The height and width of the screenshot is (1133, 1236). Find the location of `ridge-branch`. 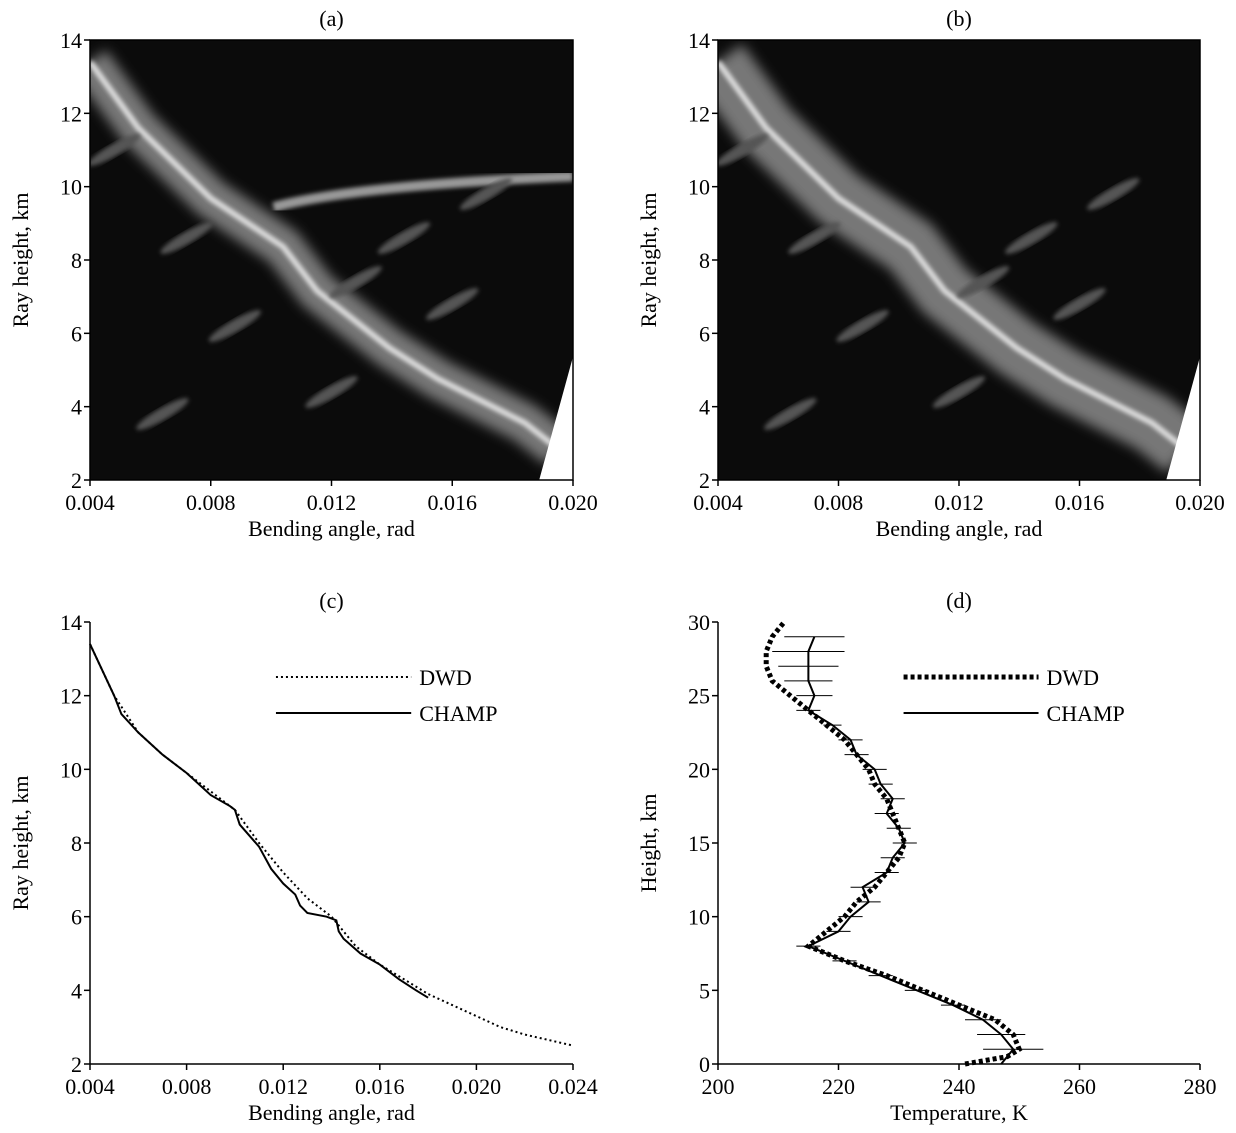

ridge-branch is located at coordinates (422, 192).